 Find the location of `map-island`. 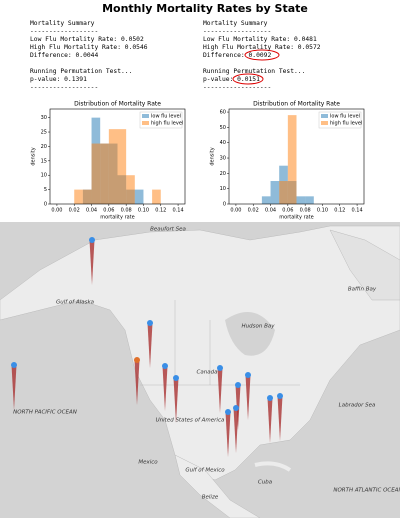

map-island is located at coordinates (273, 466).